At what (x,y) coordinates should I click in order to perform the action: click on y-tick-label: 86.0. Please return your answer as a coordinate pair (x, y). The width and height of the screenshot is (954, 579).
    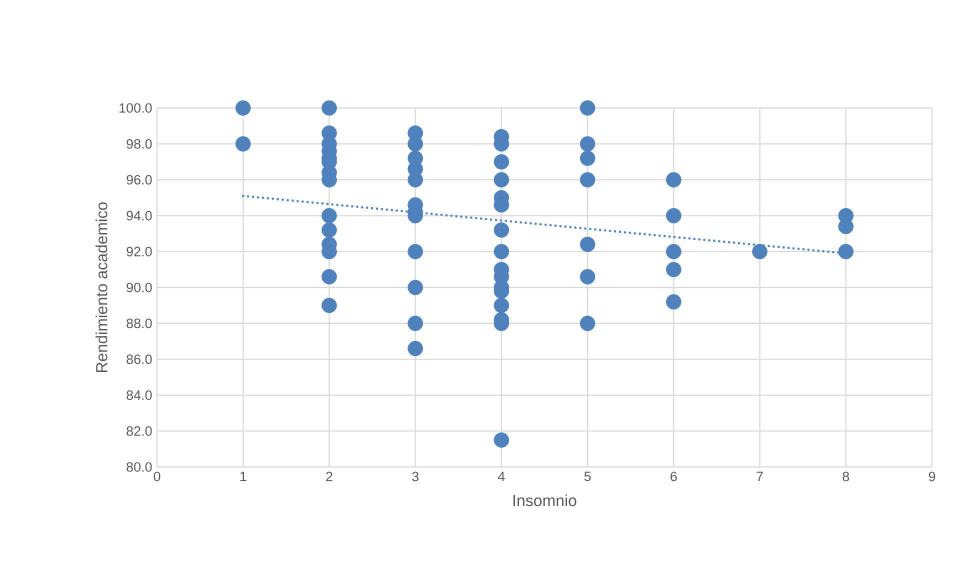
    Looking at the image, I should click on (139, 359).